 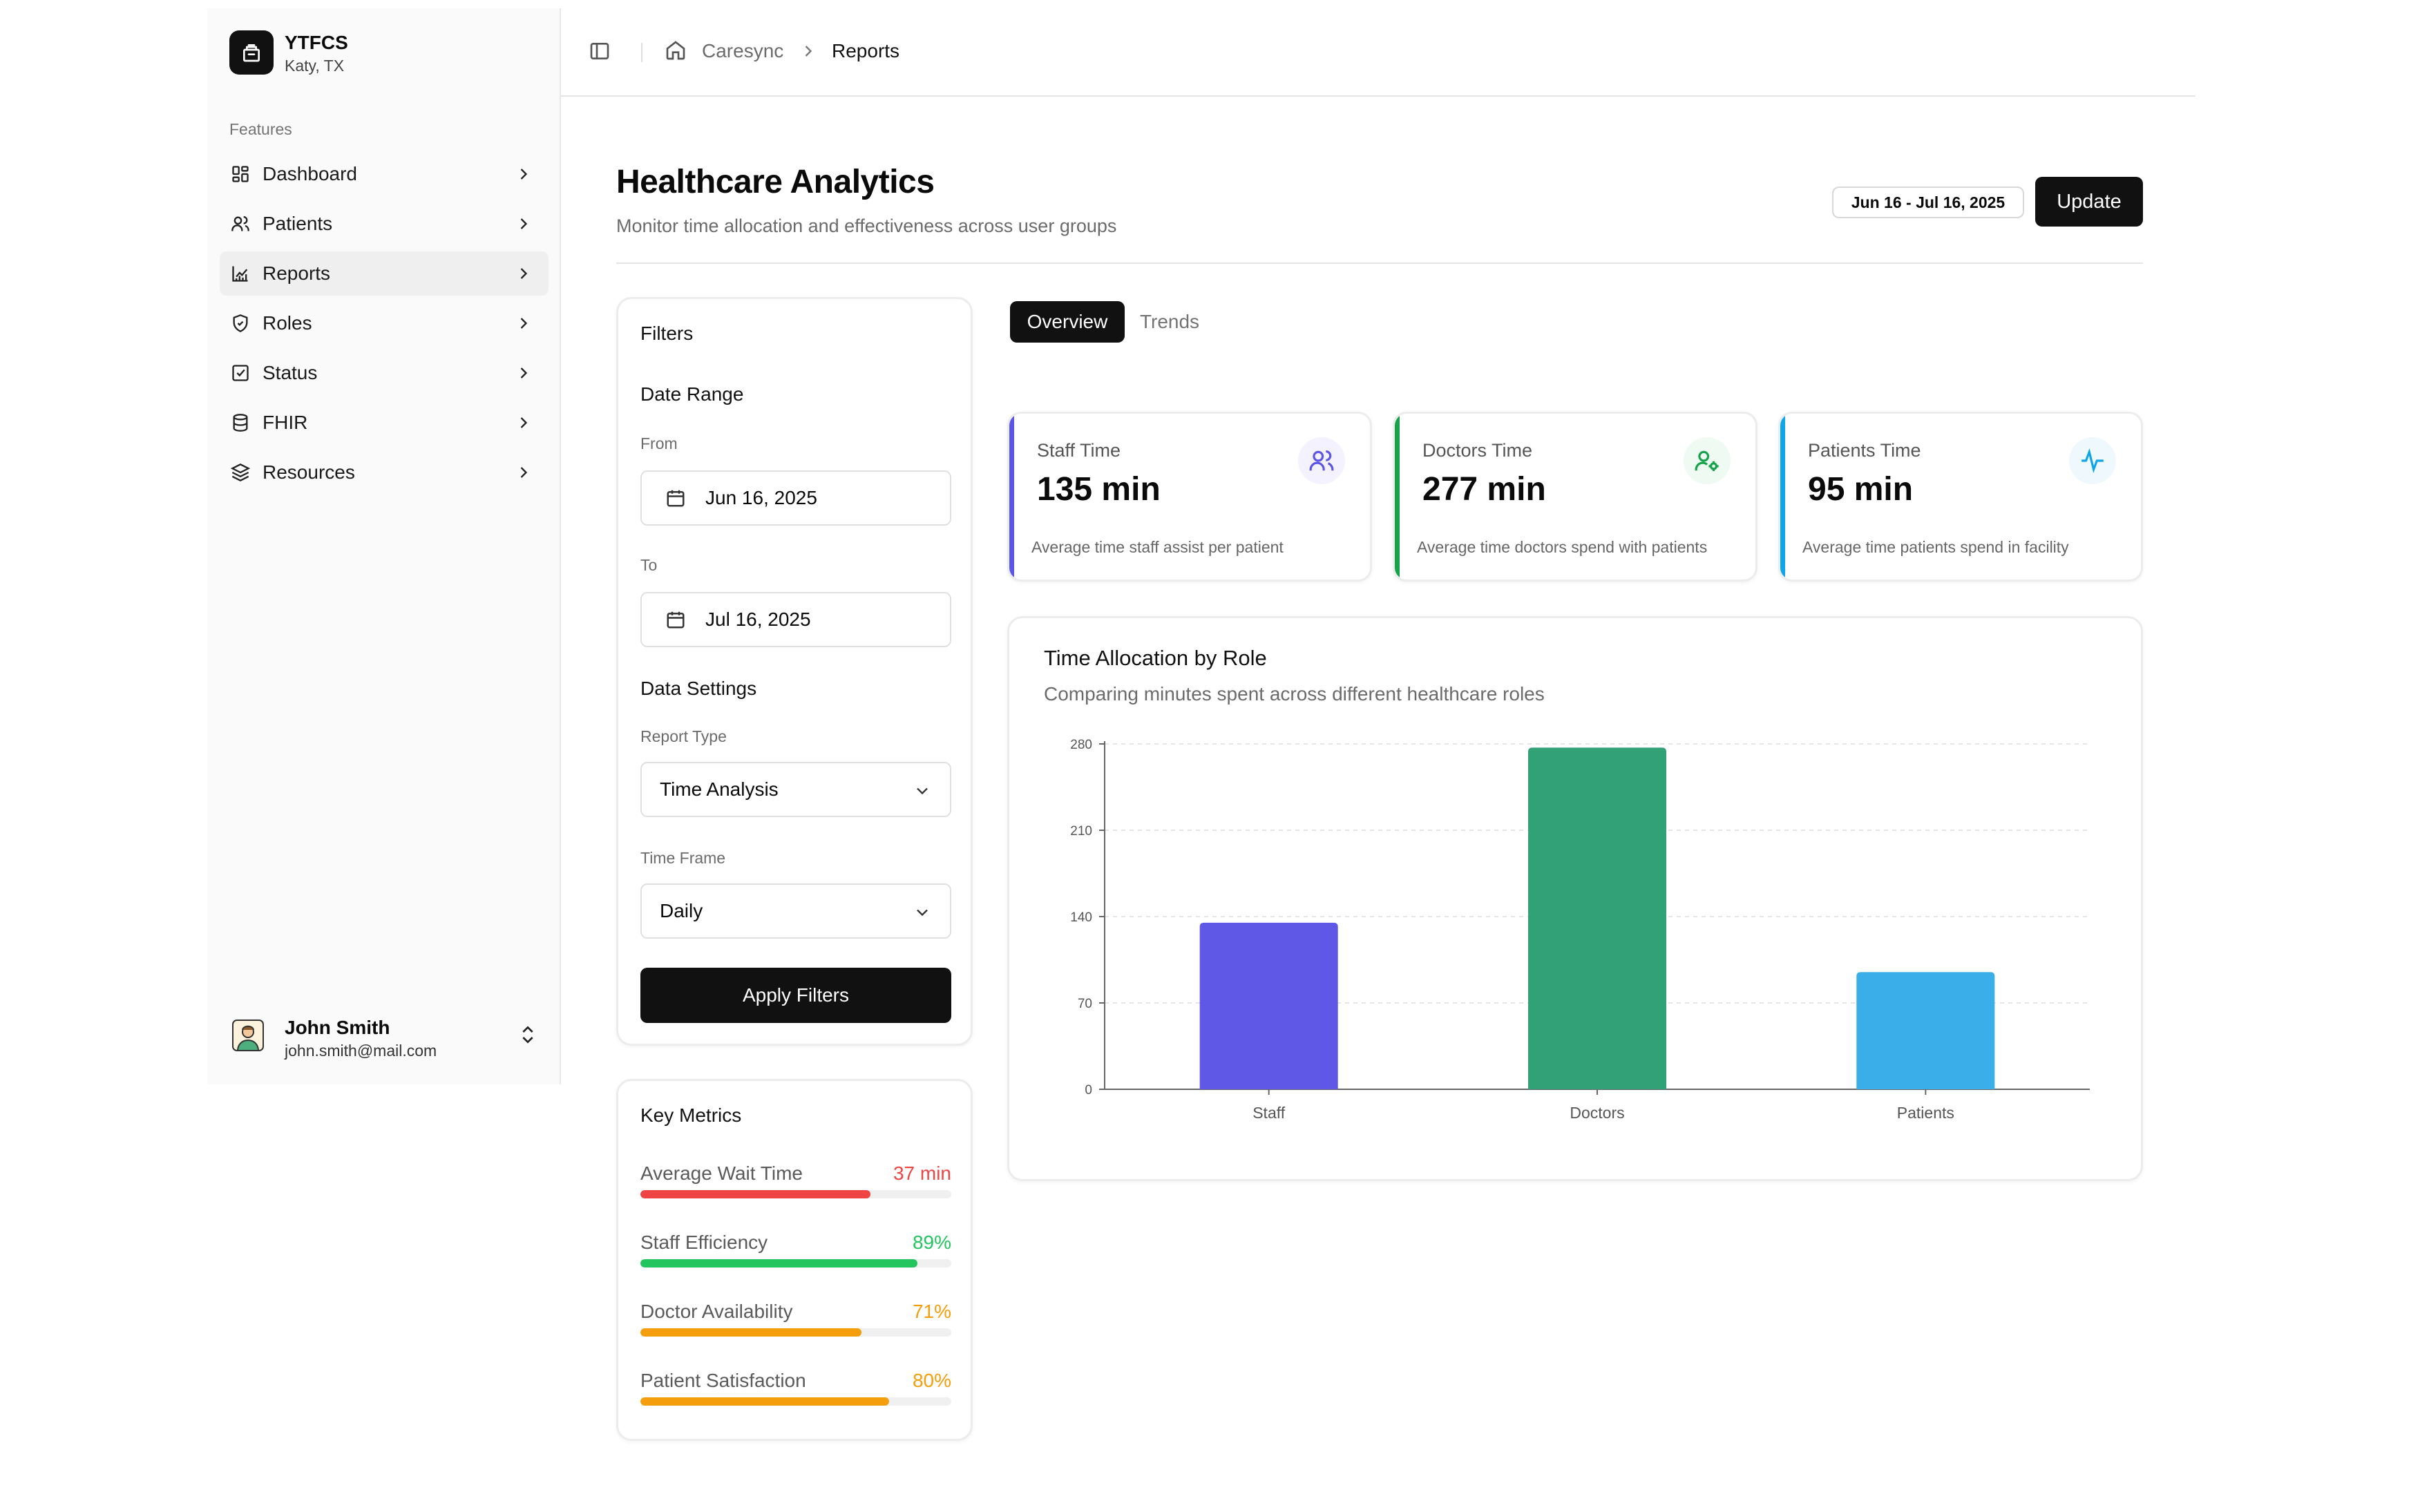 What do you see at coordinates (240, 373) in the screenshot?
I see `checkbox-icon` at bounding box center [240, 373].